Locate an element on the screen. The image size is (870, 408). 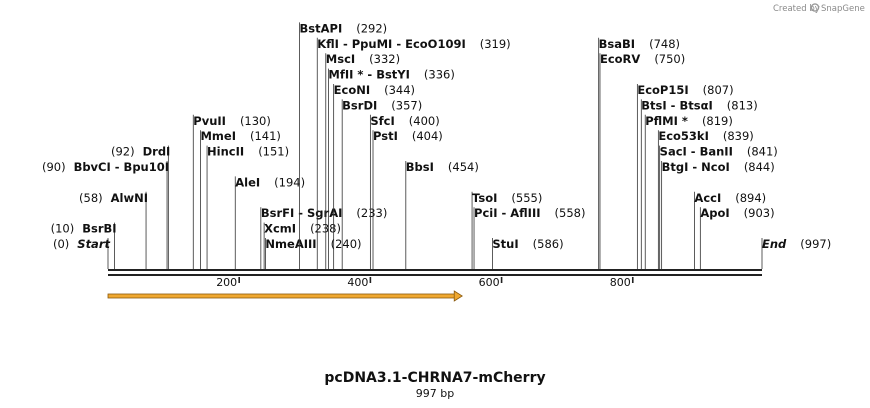
cut-site-position: (344) is located at coordinates (399, 90).